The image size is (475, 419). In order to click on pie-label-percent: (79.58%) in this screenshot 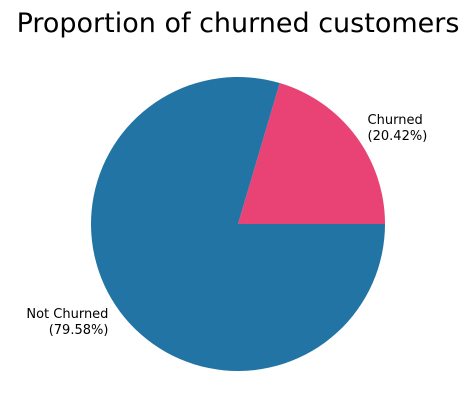, I will do `click(79, 330)`.